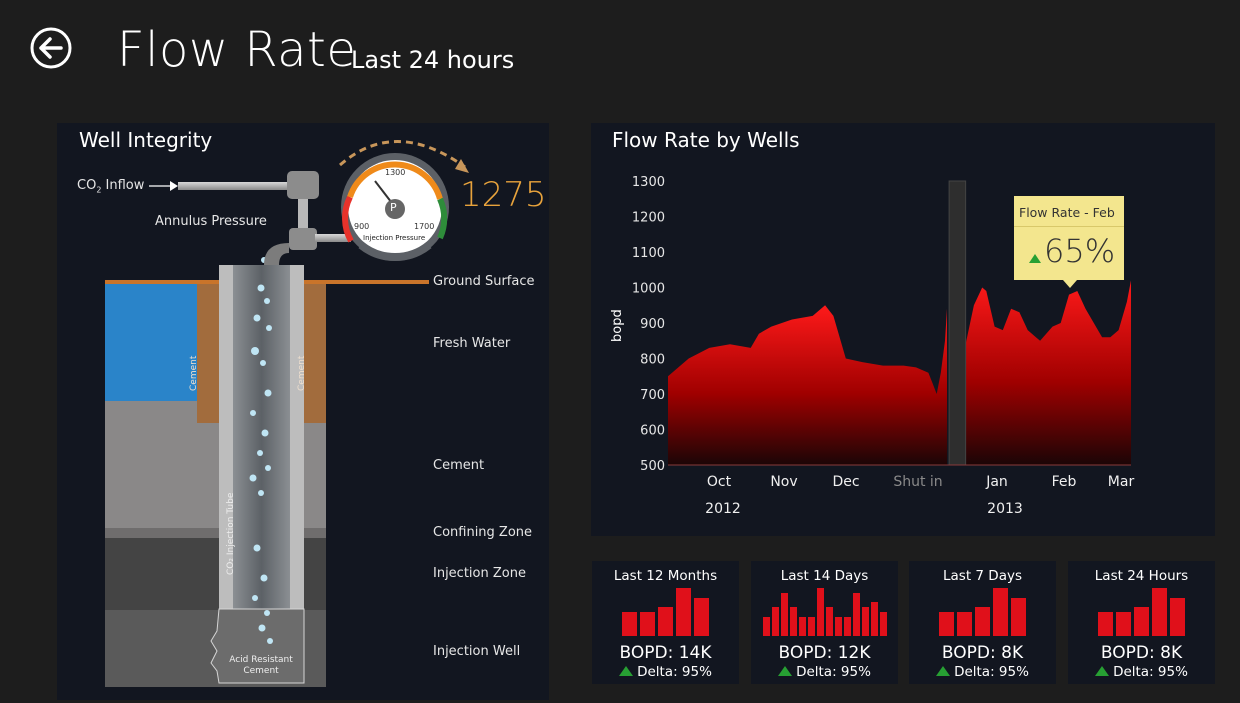 The image size is (1240, 703). I want to click on card-value: BOPD: 12K, so click(824, 653).